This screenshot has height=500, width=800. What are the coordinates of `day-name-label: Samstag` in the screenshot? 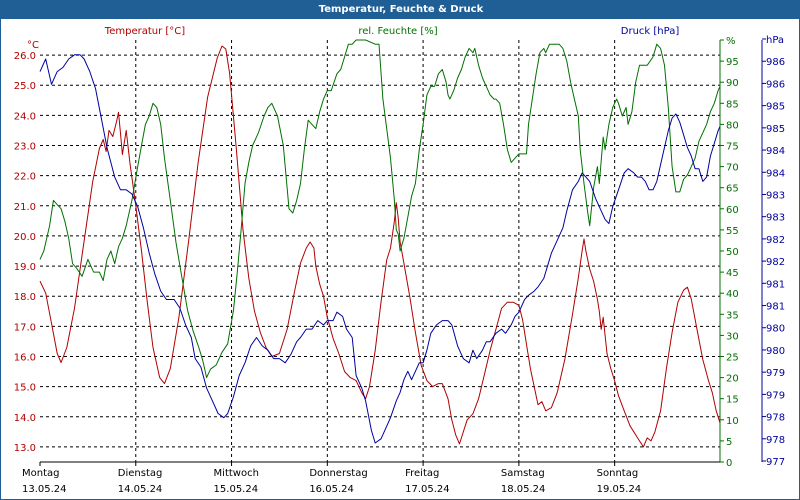 It's located at (523, 473).